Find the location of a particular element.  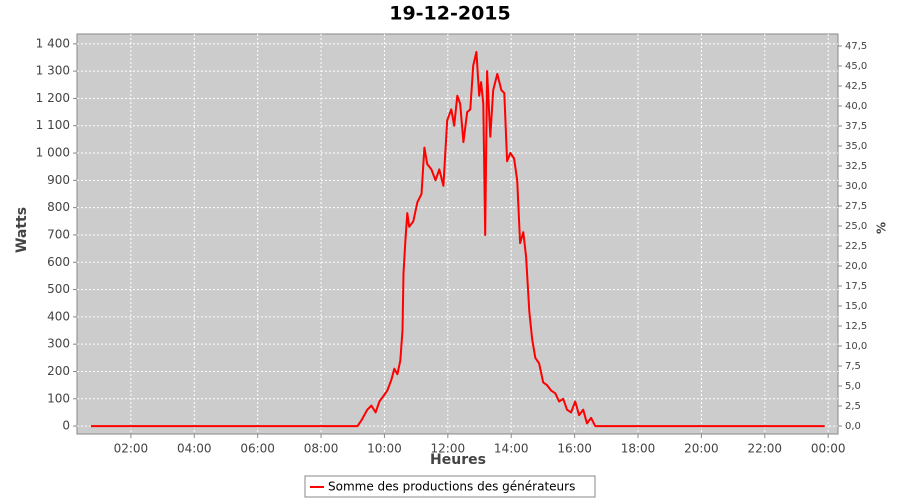

x-tick-label: 14:00 is located at coordinates (511, 449).